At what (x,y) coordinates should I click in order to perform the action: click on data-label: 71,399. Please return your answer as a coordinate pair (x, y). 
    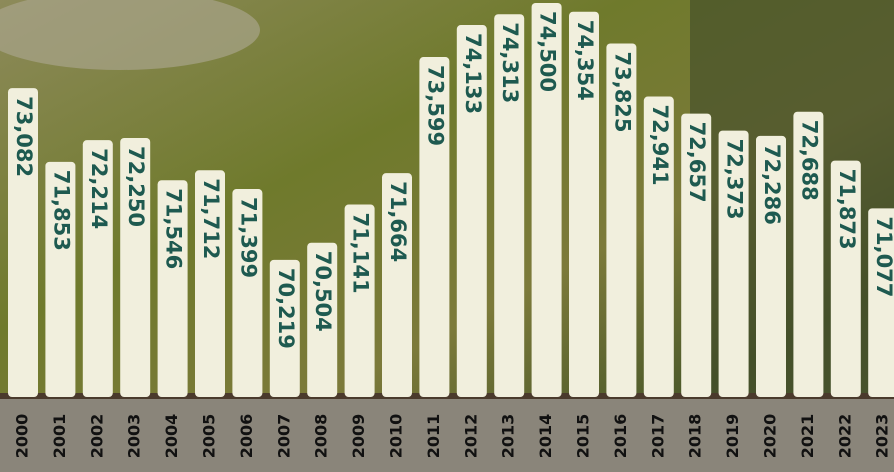
    Looking at the image, I should click on (248, 237).